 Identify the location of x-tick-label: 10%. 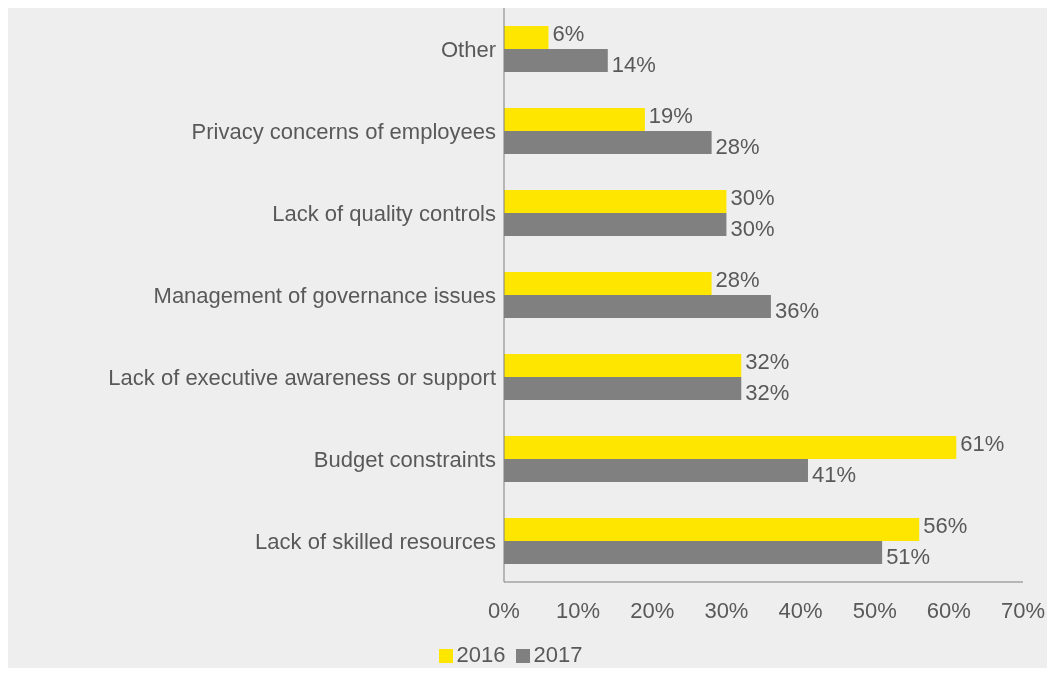
(578, 610).